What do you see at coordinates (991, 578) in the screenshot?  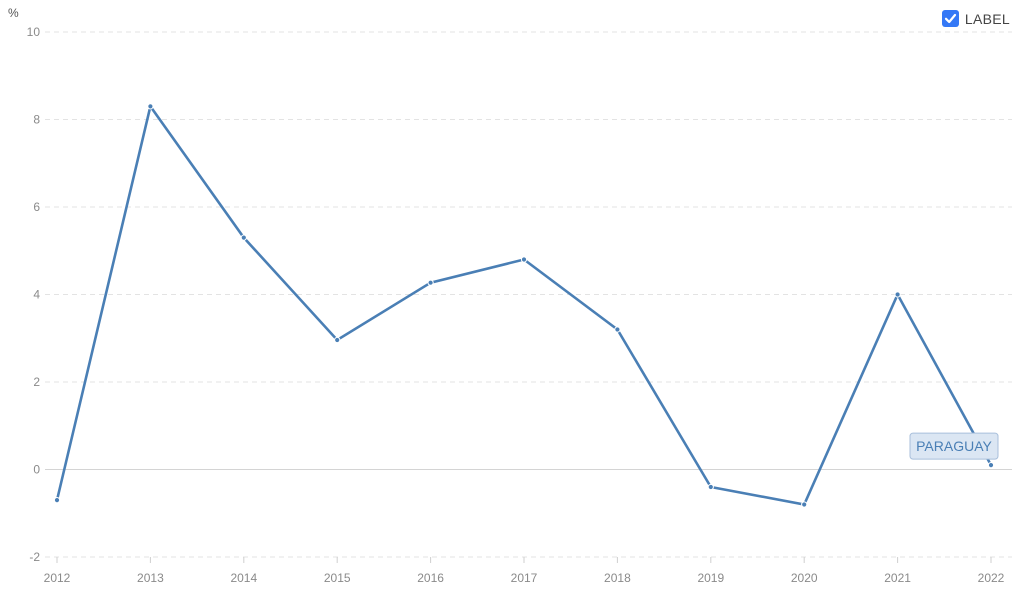 I see `x-tick-label: 2022` at bounding box center [991, 578].